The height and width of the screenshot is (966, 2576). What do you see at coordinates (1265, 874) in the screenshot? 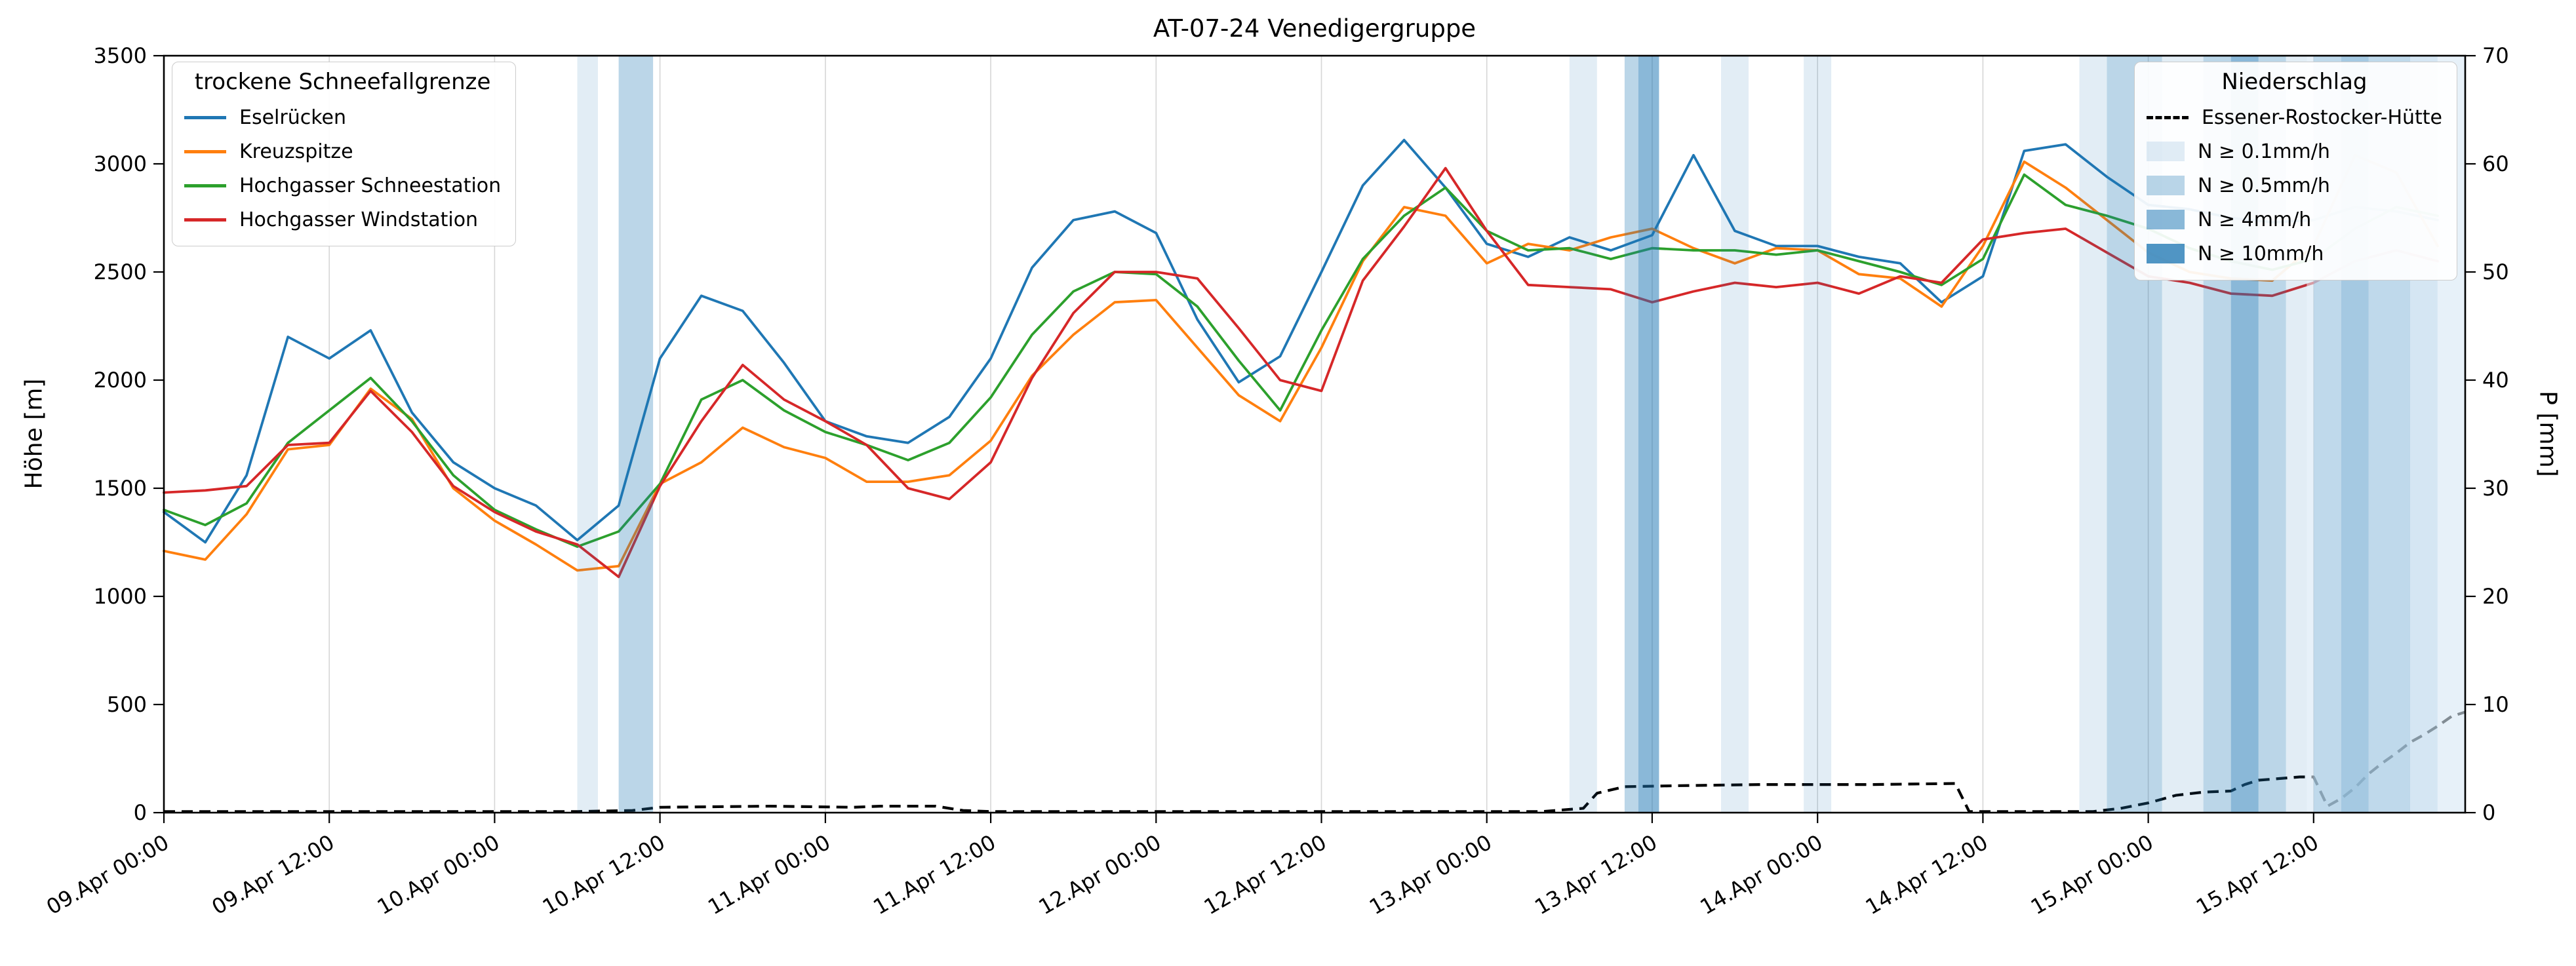
I see `x-tick-label: 12.Apr 12:00` at bounding box center [1265, 874].